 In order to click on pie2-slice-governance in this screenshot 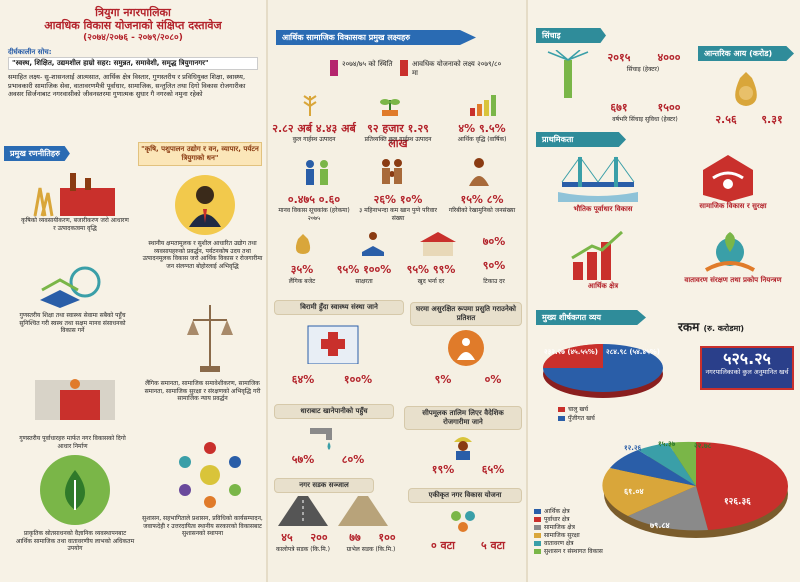, I will do `click(682, 463)`.